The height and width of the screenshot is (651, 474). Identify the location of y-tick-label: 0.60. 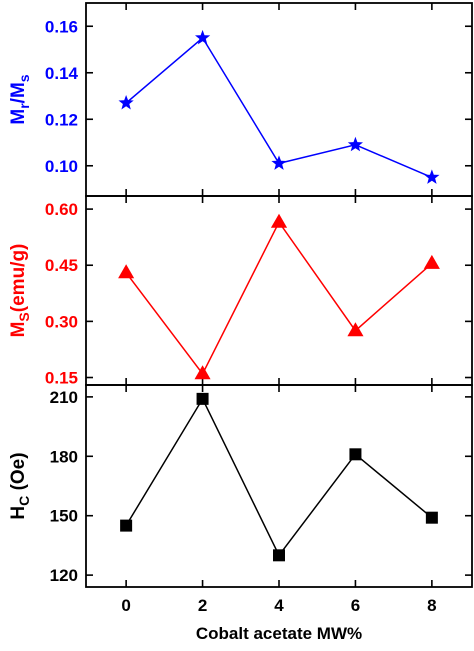
(61, 209).